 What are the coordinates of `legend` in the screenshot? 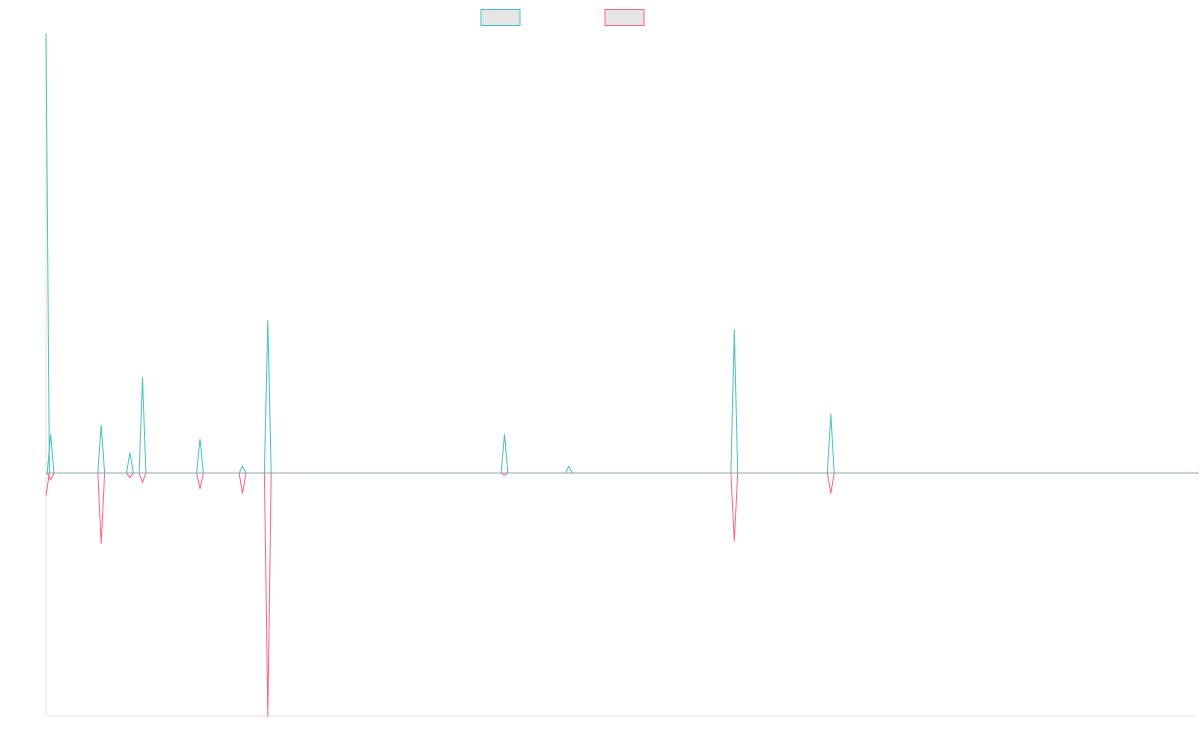 It's located at (562, 17).